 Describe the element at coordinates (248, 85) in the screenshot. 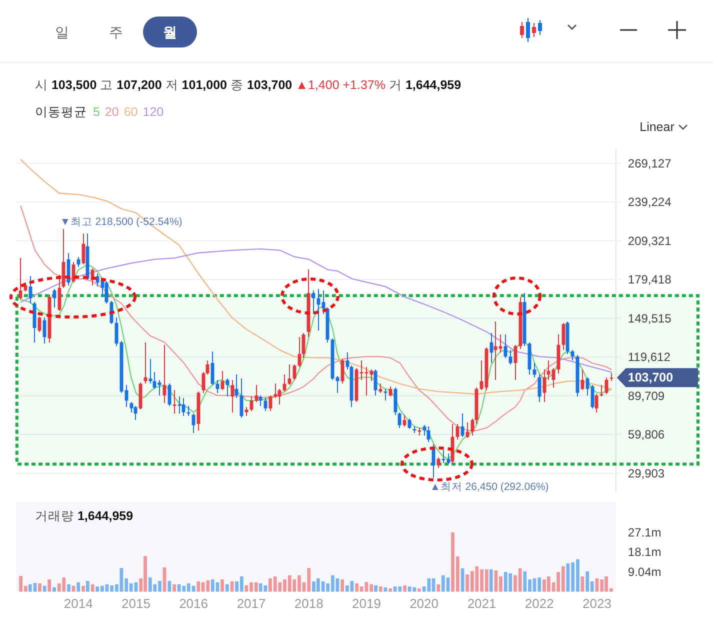

I see `chart-title: 시 103,500 고 107,200 저 101,000 종 103,700 ▲1,400 +1.37% 거 1,644,959` at that location.